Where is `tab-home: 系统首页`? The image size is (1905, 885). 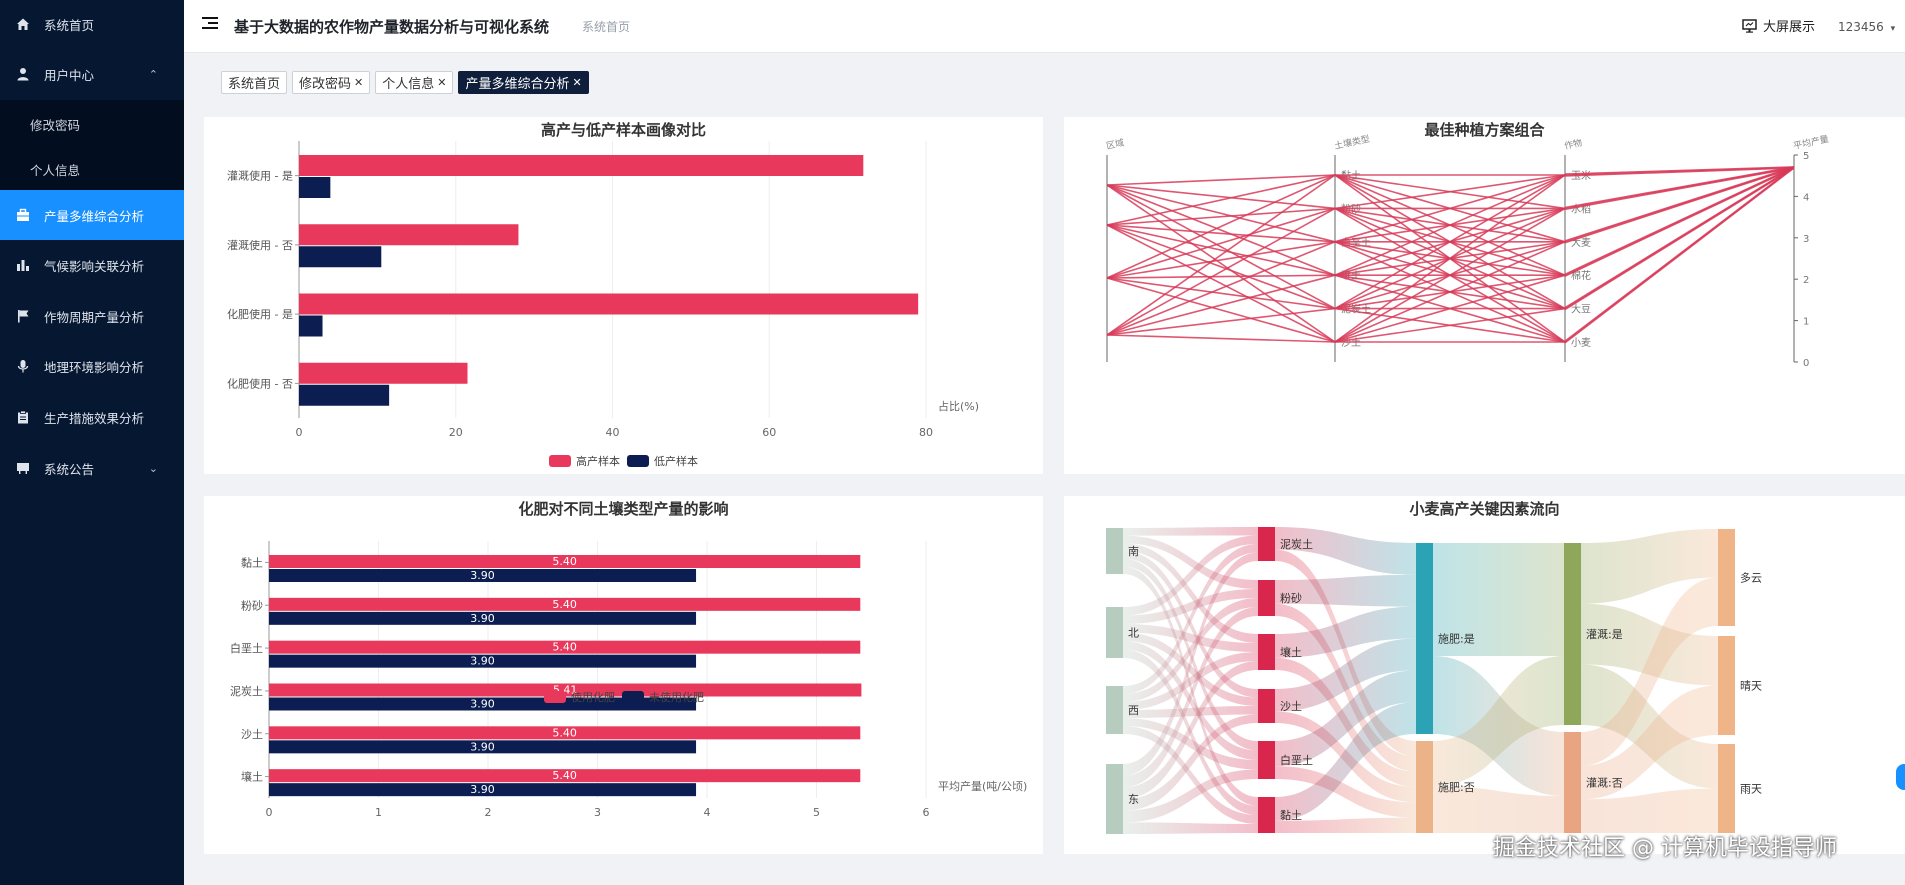
tab-home: 系统首页 is located at coordinates (254, 82).